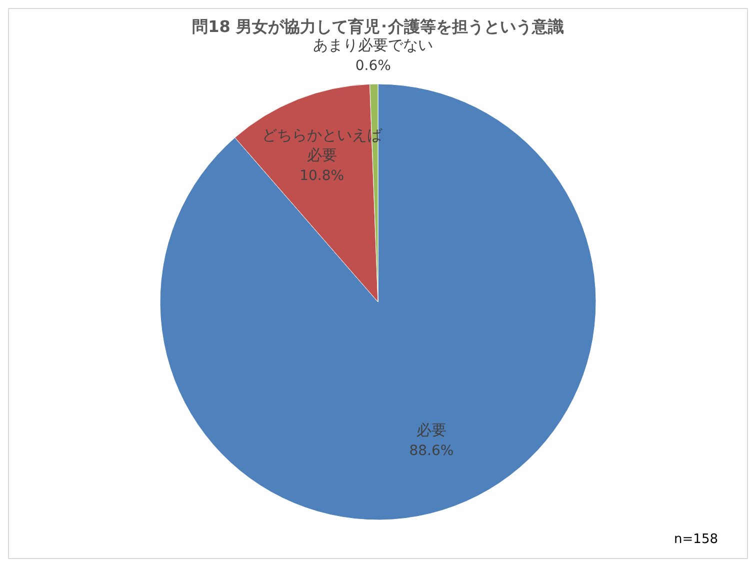 This screenshot has height=567, width=756. Describe the element at coordinates (373, 45) in the screenshot. I see `slice-label: あまり必要でない` at that location.